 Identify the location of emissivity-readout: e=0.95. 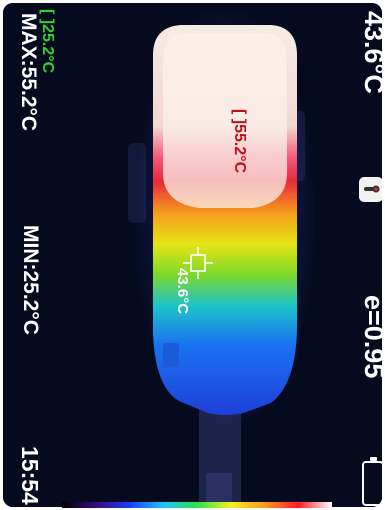
(370, 337).